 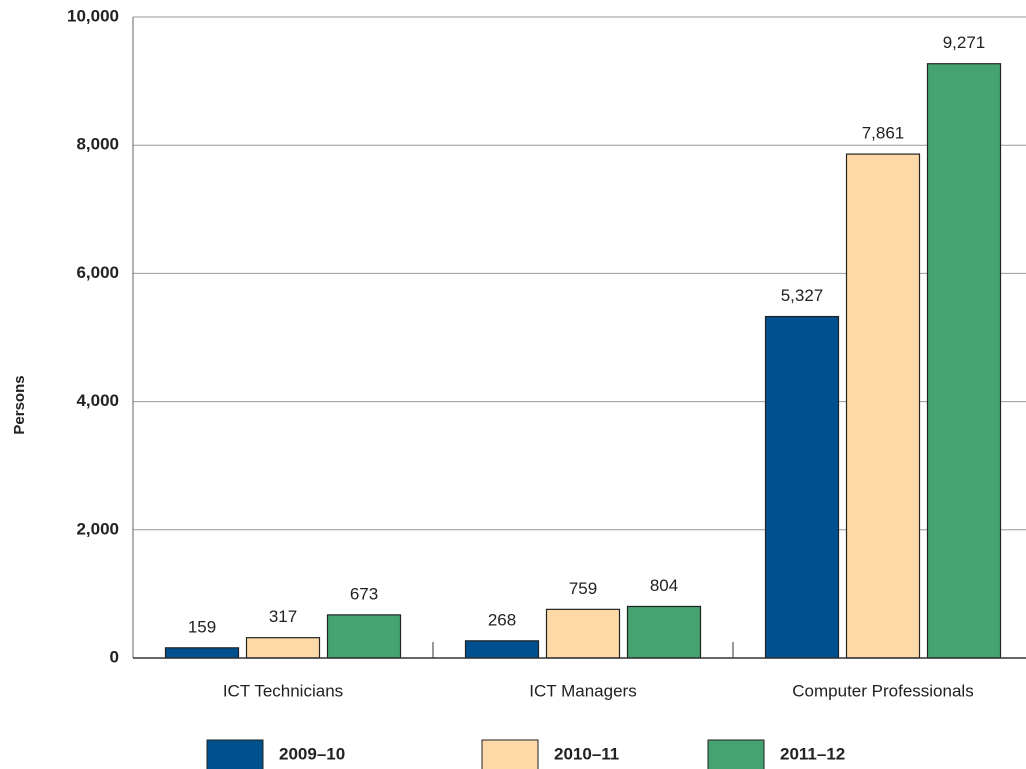 What do you see at coordinates (583, 588) in the screenshot?
I see `value-label: 759` at bounding box center [583, 588].